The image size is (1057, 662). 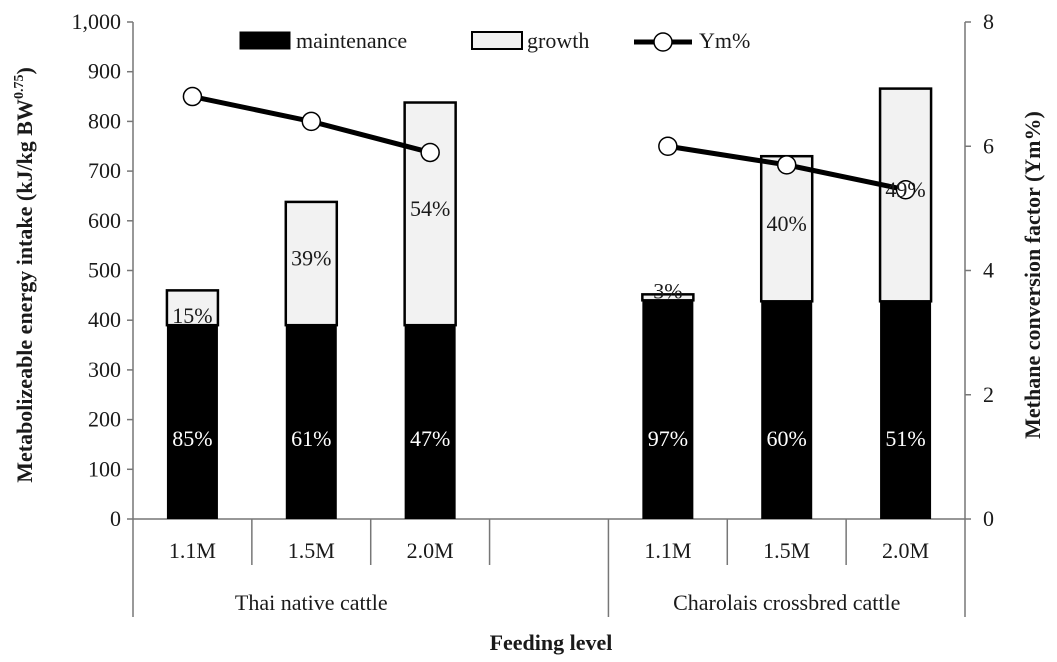 I want to click on label-growth-pct: 49%, so click(x=905, y=189).